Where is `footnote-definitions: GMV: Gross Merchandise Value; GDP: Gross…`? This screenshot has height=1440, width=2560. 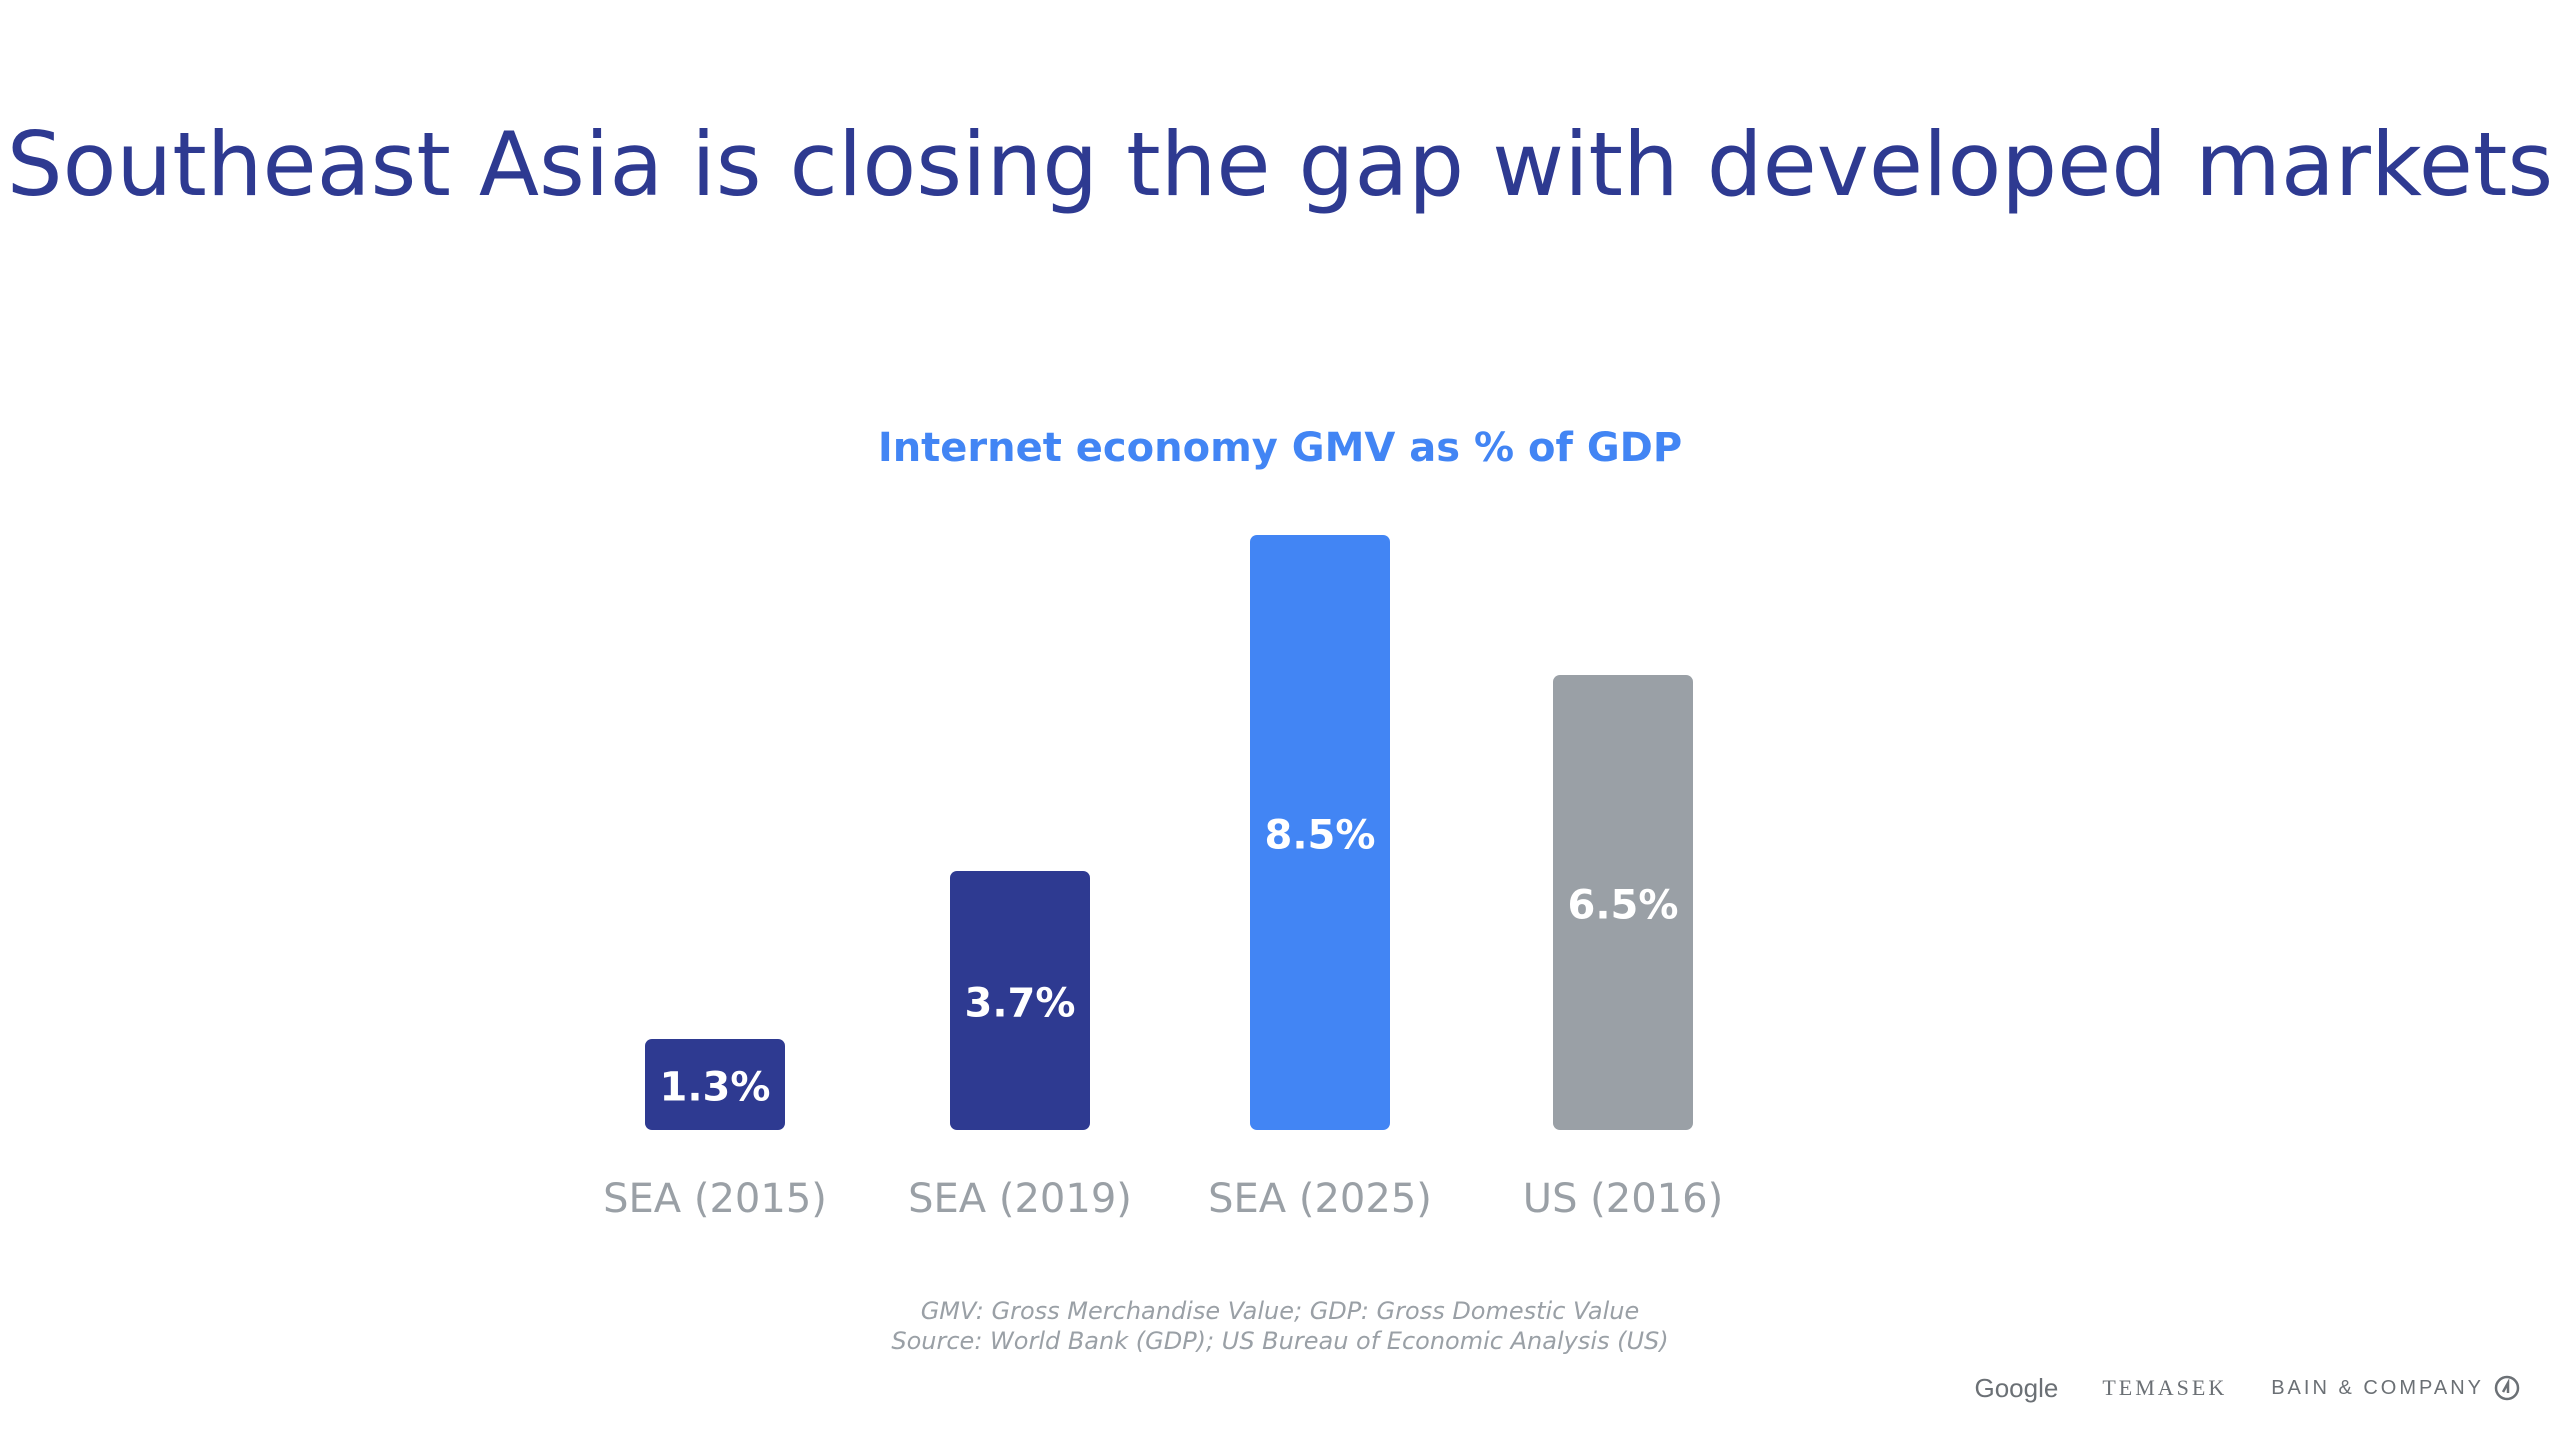 footnote-definitions: GMV: Gross Merchandise Value; GDP: Gross… is located at coordinates (1280, 1311).